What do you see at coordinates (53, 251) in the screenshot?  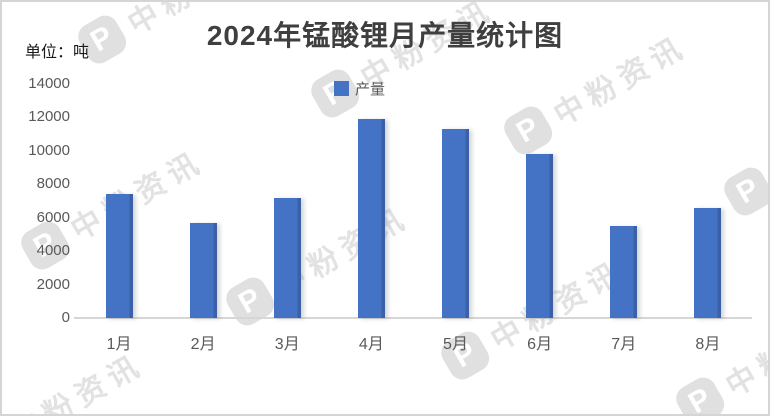 I see `y-tick-label: 4000` at bounding box center [53, 251].